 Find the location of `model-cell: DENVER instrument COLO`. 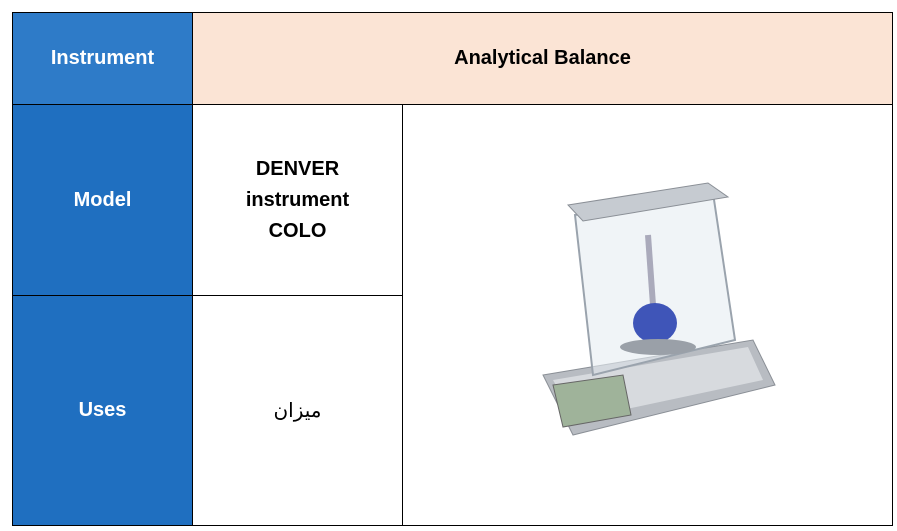

model-cell: DENVER instrument COLO is located at coordinates (297, 200).